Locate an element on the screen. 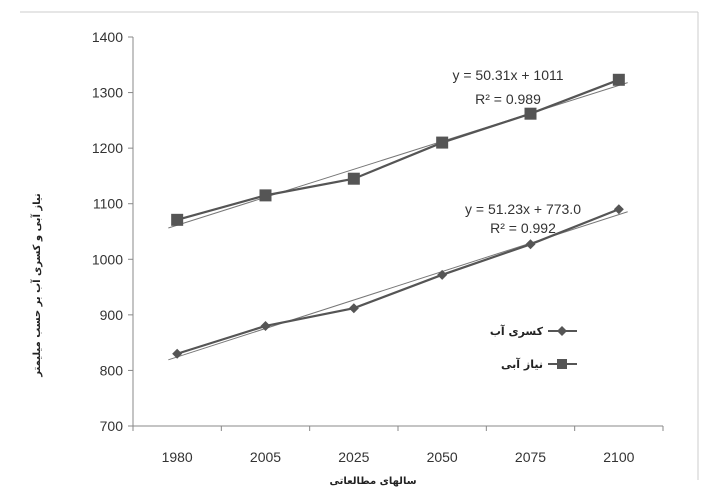  y-tick-label: 1300 is located at coordinates (107, 93).